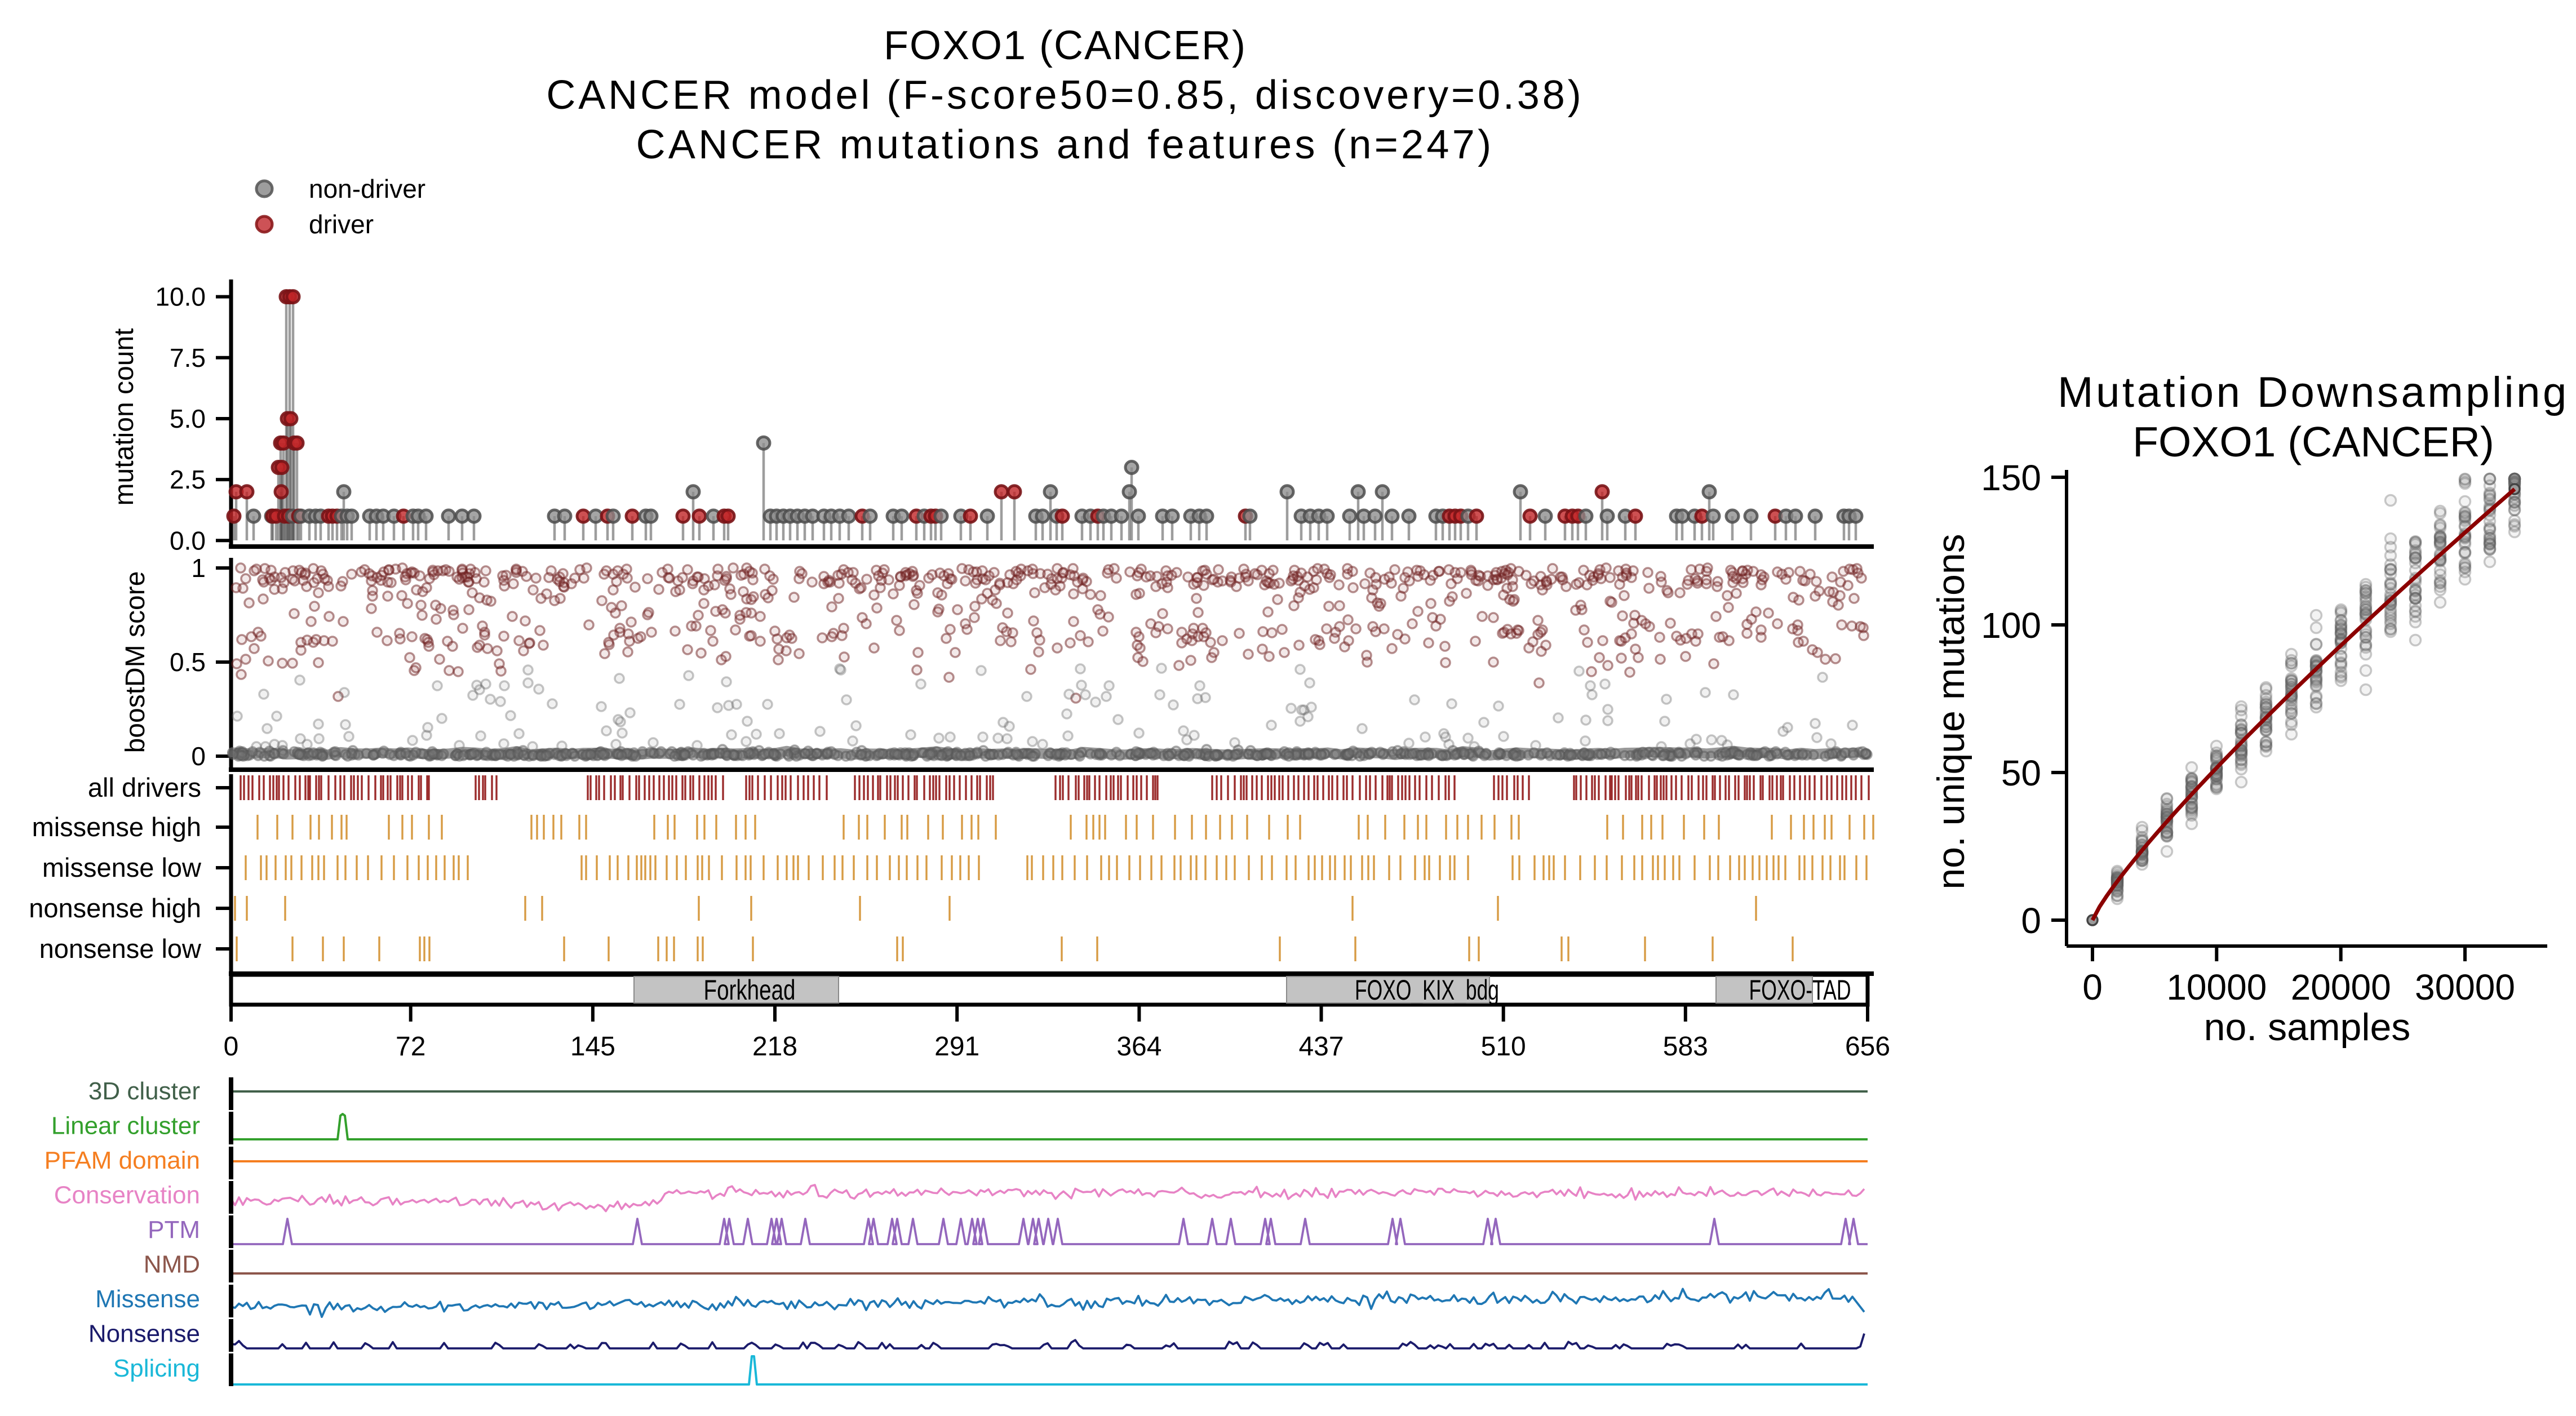 This screenshot has width=2576, height=1416. I want to click on svg-text: missense high, so click(116, 827).